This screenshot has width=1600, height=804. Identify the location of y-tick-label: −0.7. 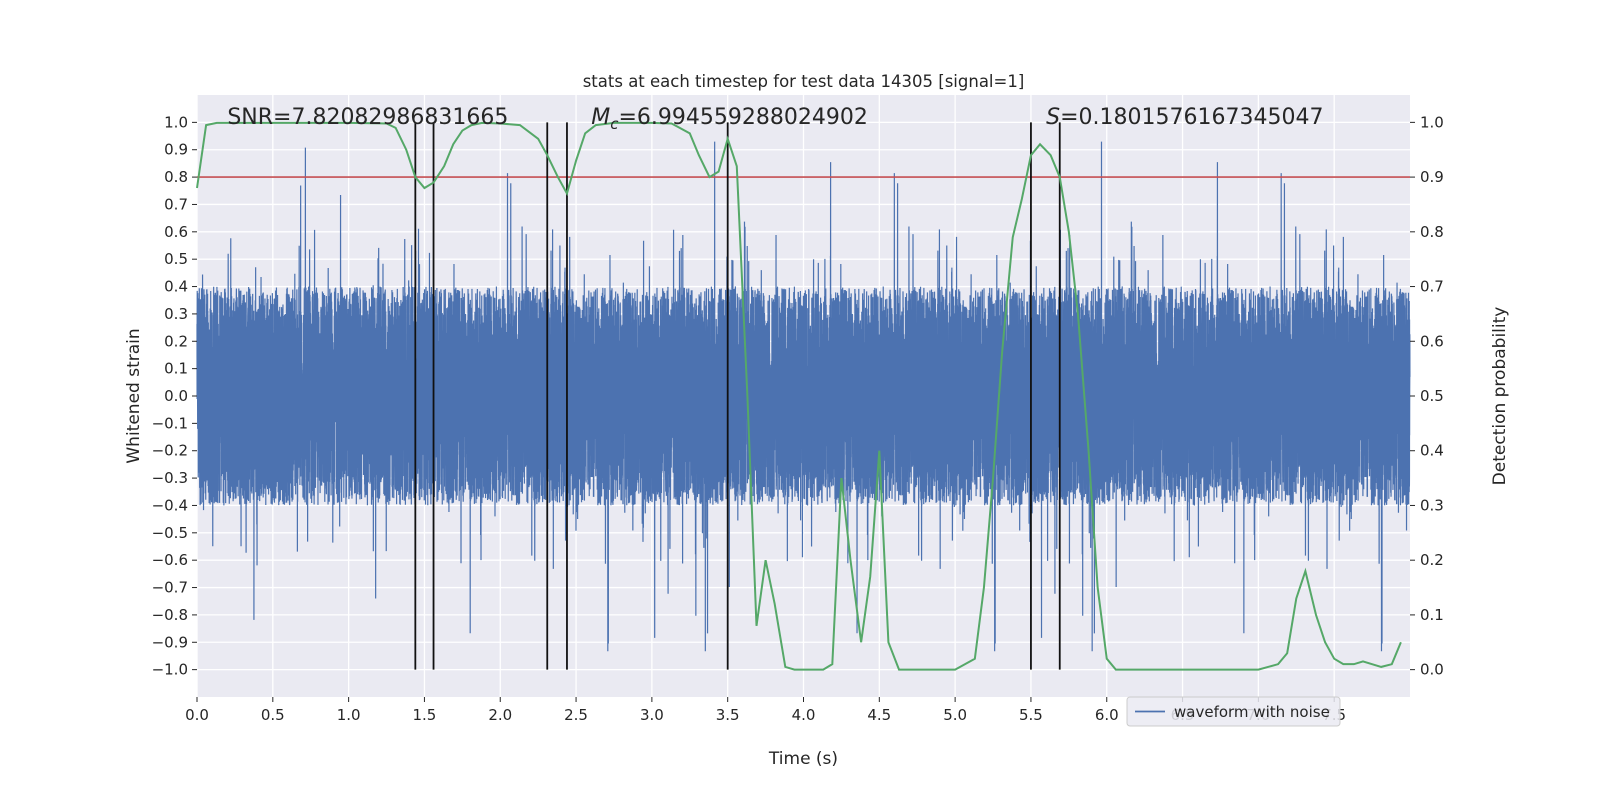
(170, 588).